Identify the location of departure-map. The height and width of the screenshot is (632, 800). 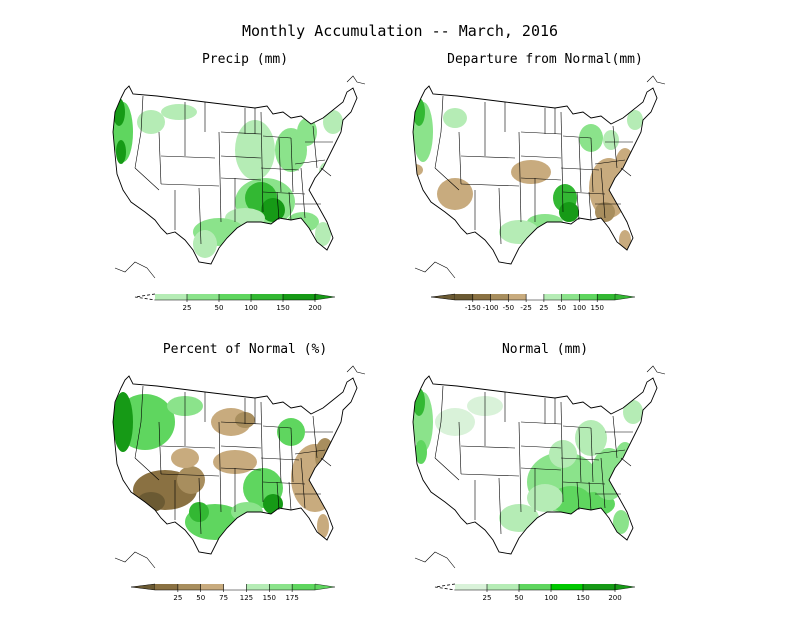
(539, 177).